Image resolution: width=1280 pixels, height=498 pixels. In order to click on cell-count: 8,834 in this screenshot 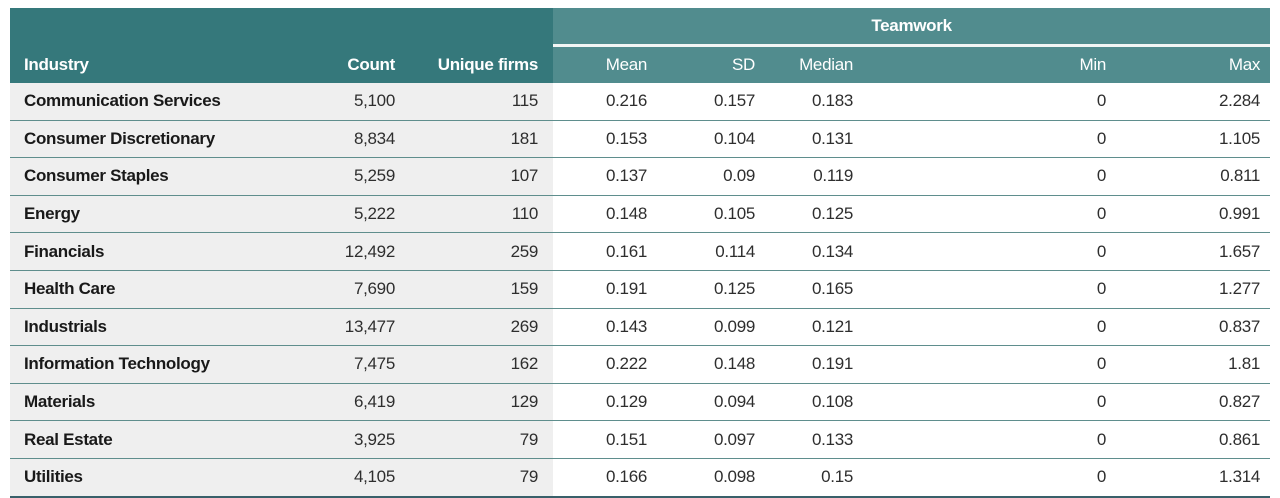, I will do `click(352, 139)`.